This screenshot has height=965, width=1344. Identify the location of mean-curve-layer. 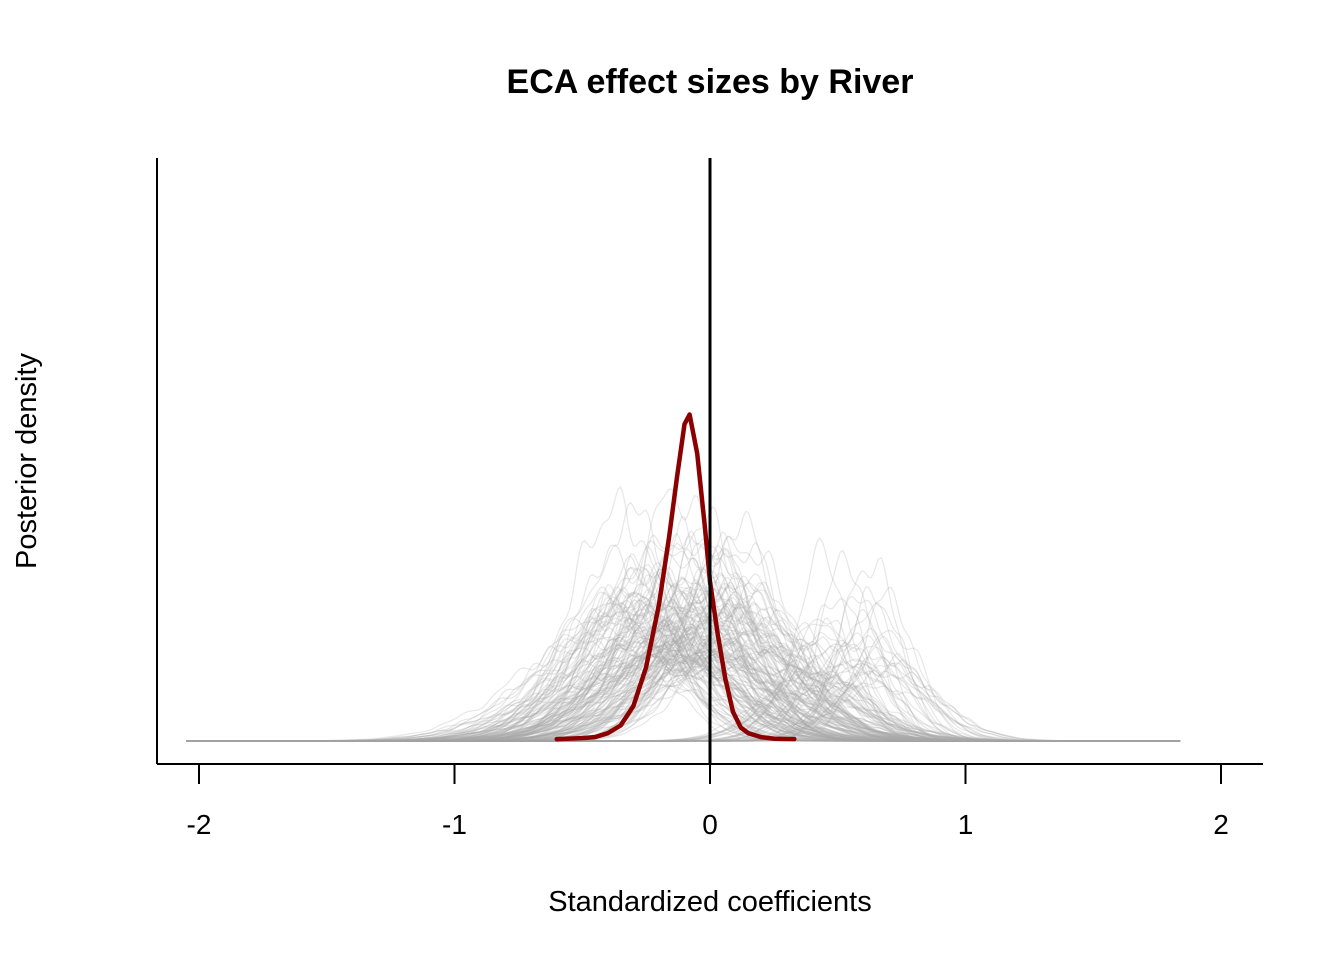
(675, 577).